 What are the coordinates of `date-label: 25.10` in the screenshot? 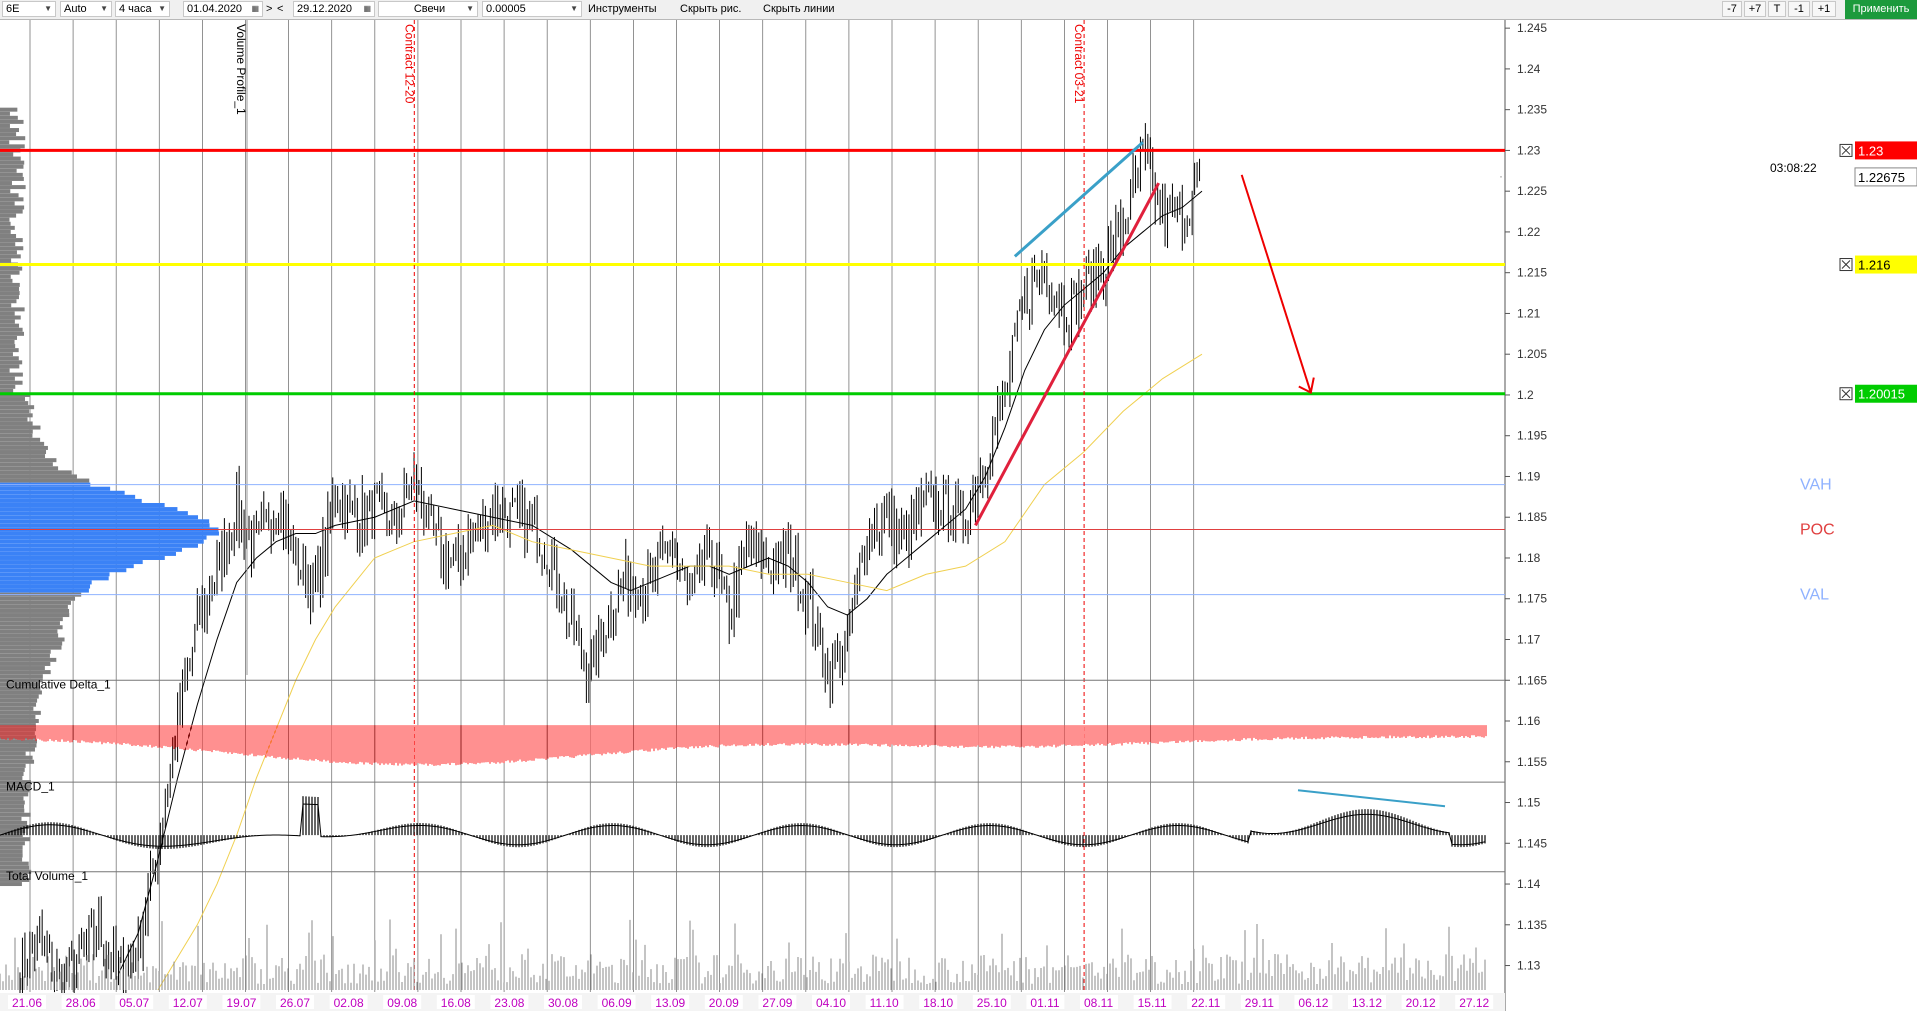 It's located at (992, 1003).